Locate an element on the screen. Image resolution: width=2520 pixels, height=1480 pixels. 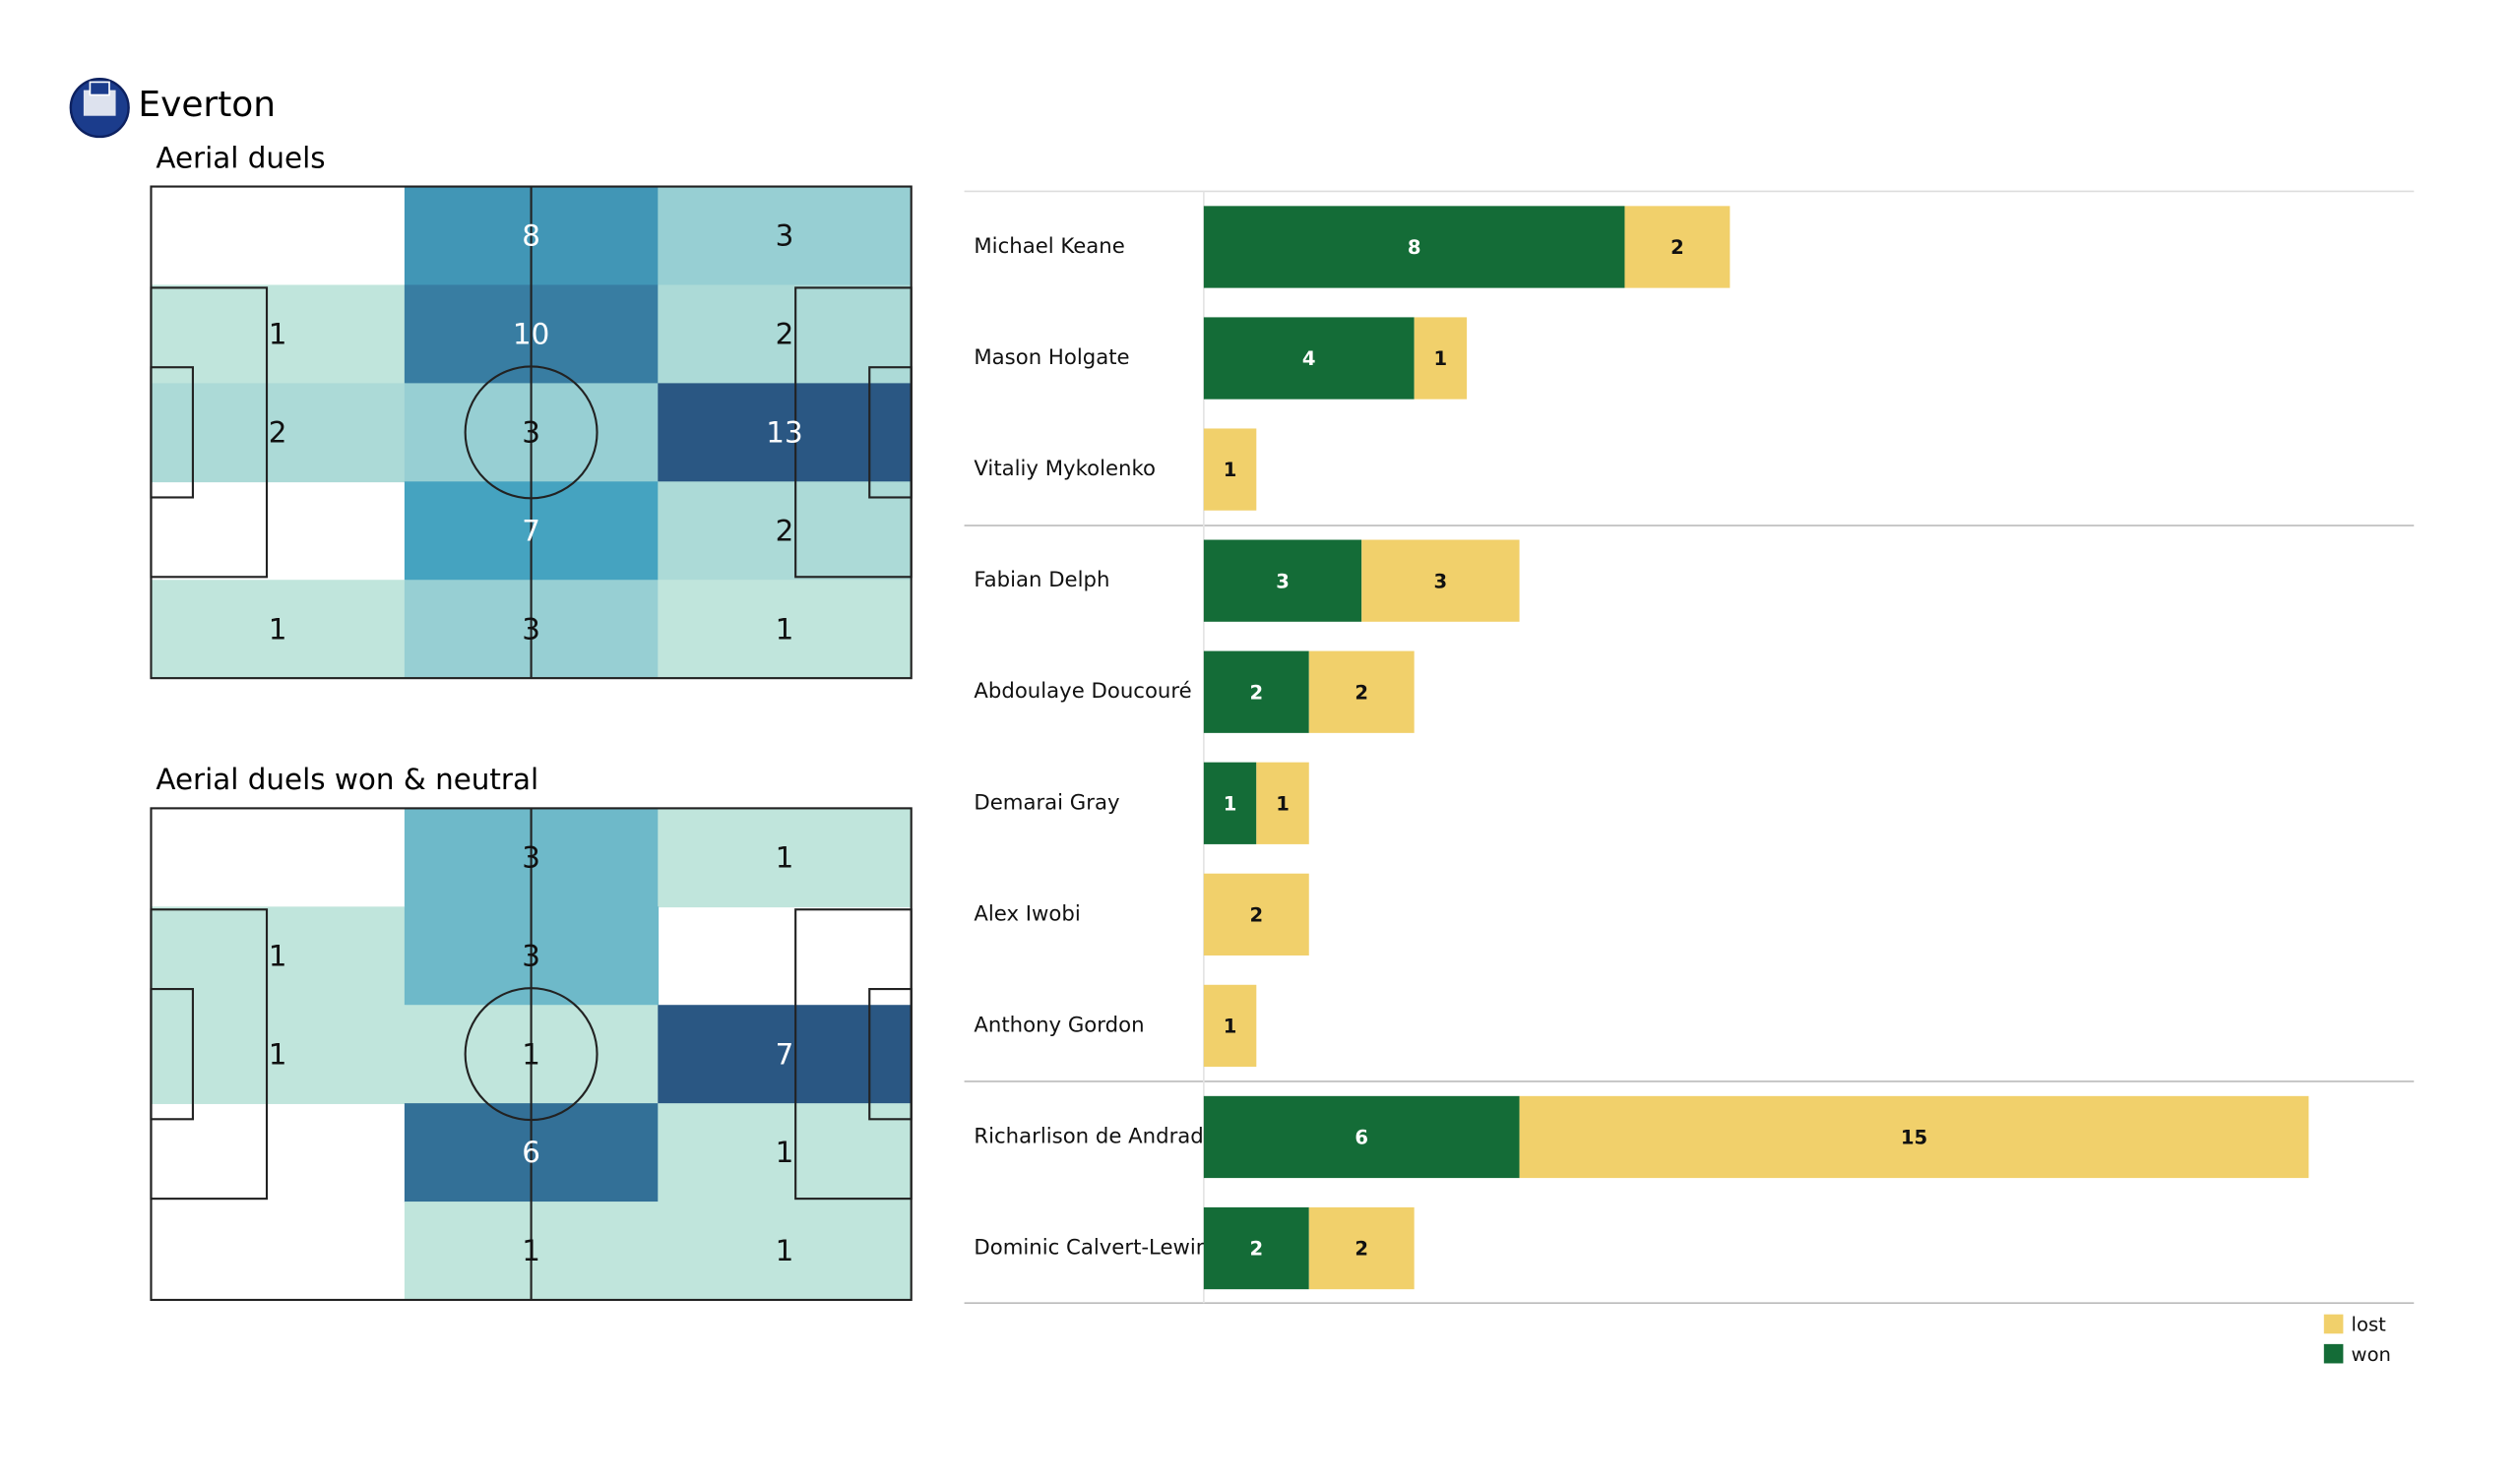
legend-label: won is located at coordinates (2371, 1354).